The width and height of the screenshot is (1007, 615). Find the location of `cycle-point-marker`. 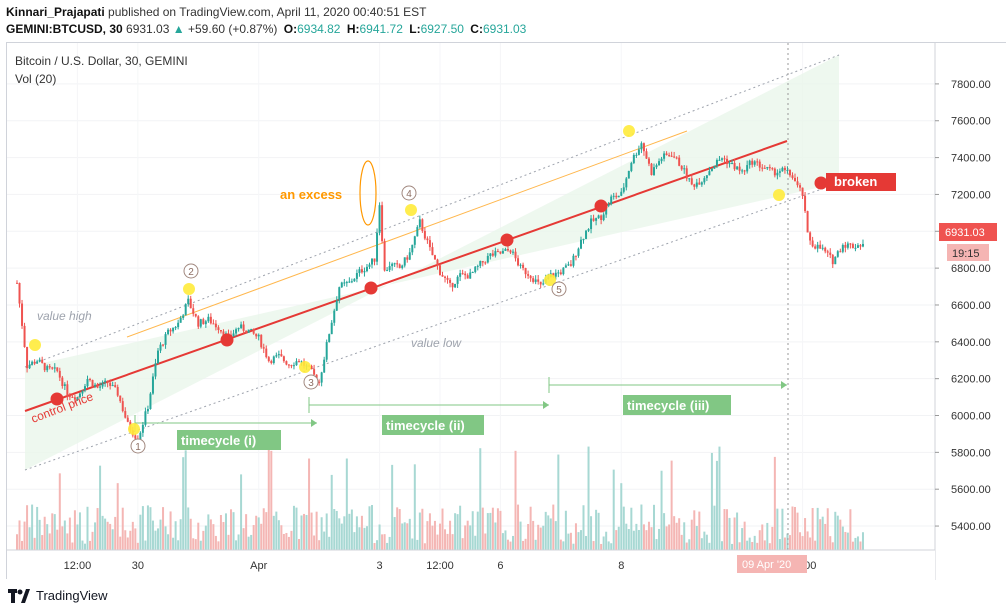

cycle-point-marker is located at coordinates (559, 289).